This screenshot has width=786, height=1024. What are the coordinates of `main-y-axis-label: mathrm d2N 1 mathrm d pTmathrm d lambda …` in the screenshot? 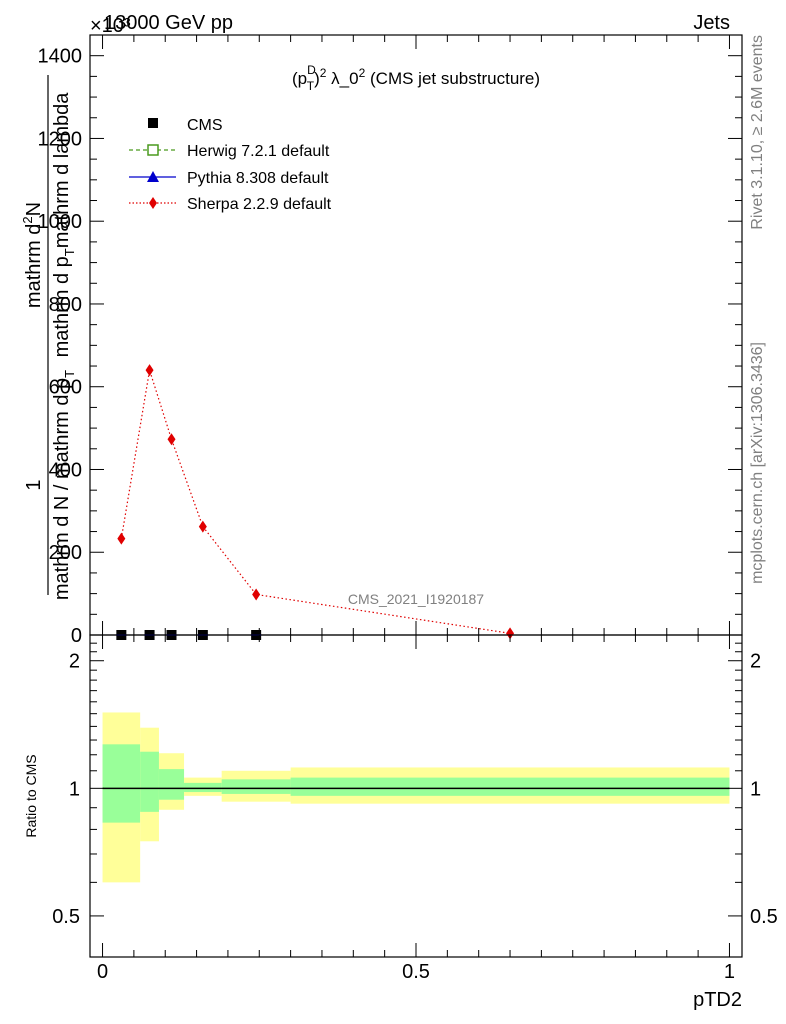 It's located at (48, 337).